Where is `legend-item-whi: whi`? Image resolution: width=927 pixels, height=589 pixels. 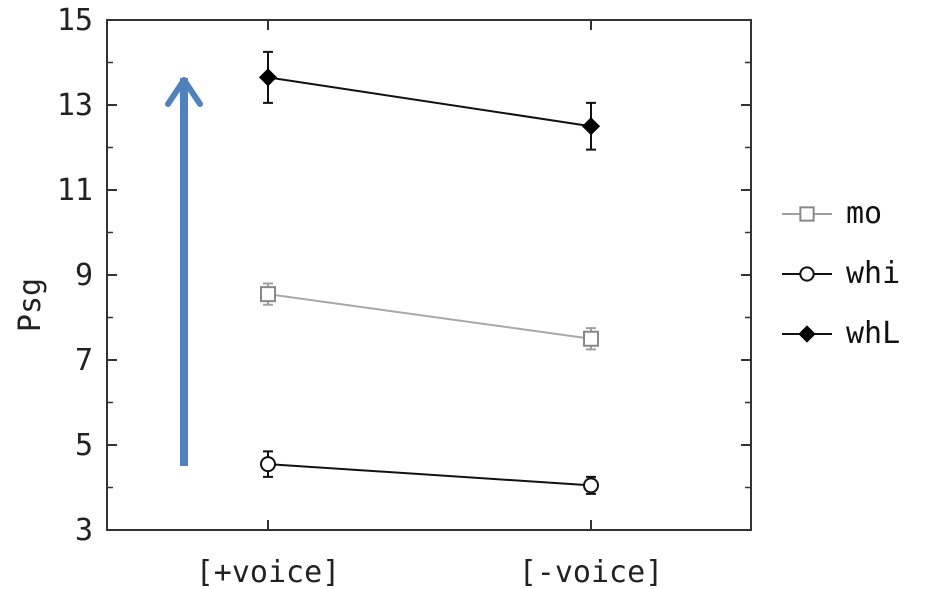
legend-item-whi: whi is located at coordinates (841, 273).